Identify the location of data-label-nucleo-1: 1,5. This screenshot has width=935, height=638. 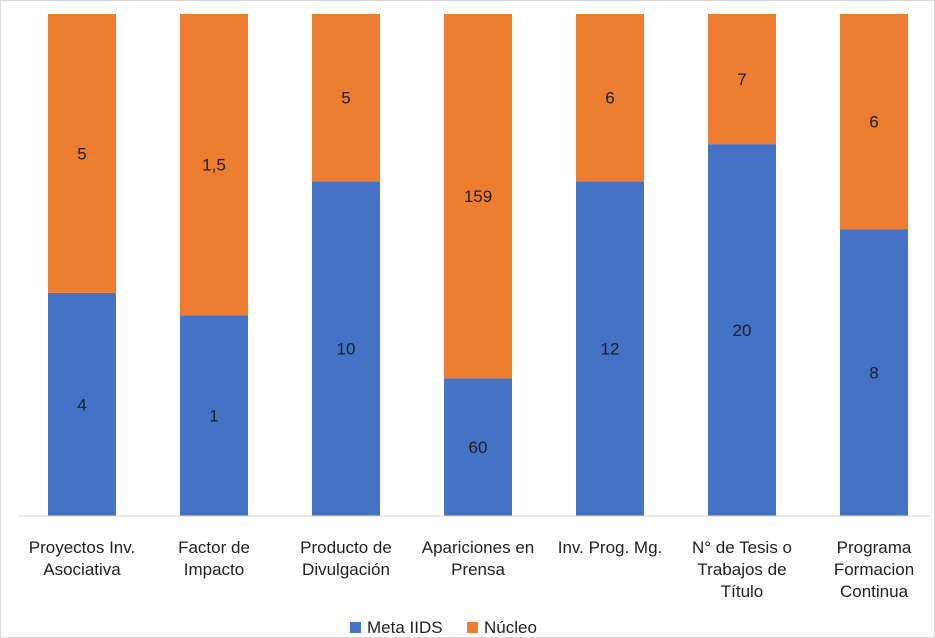
(214, 165).